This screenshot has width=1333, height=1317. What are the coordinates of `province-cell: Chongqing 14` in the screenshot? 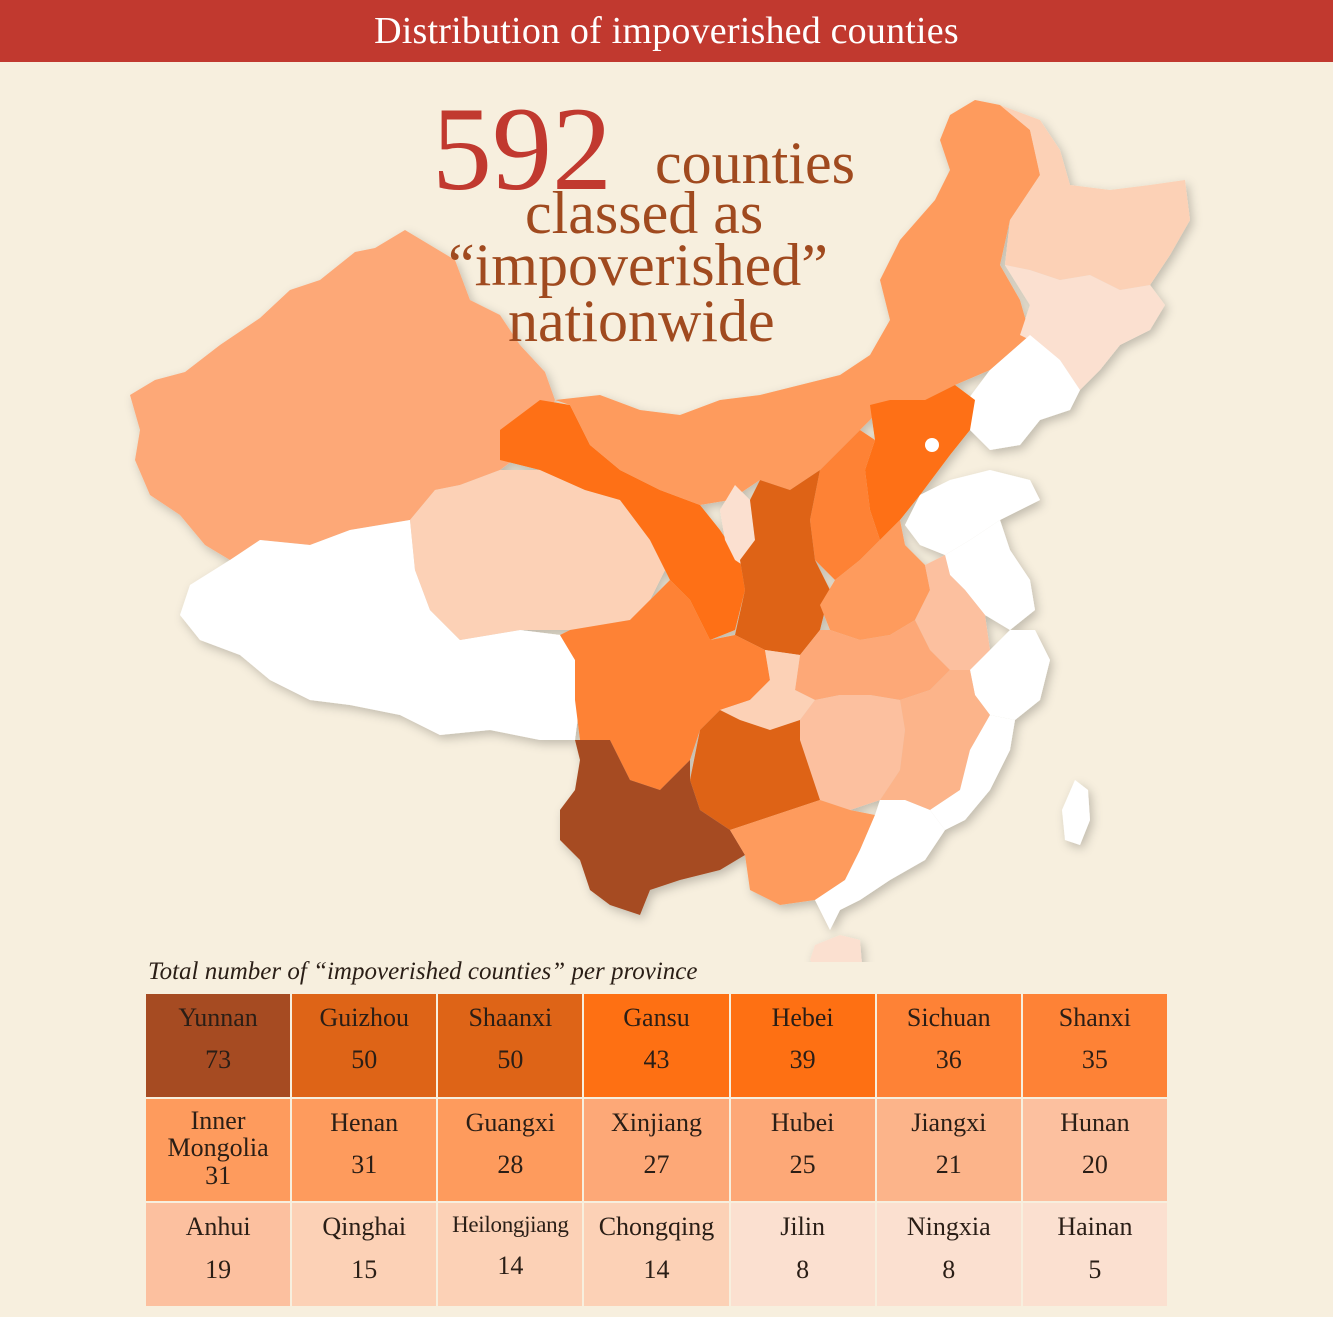 It's located at (656, 1254).